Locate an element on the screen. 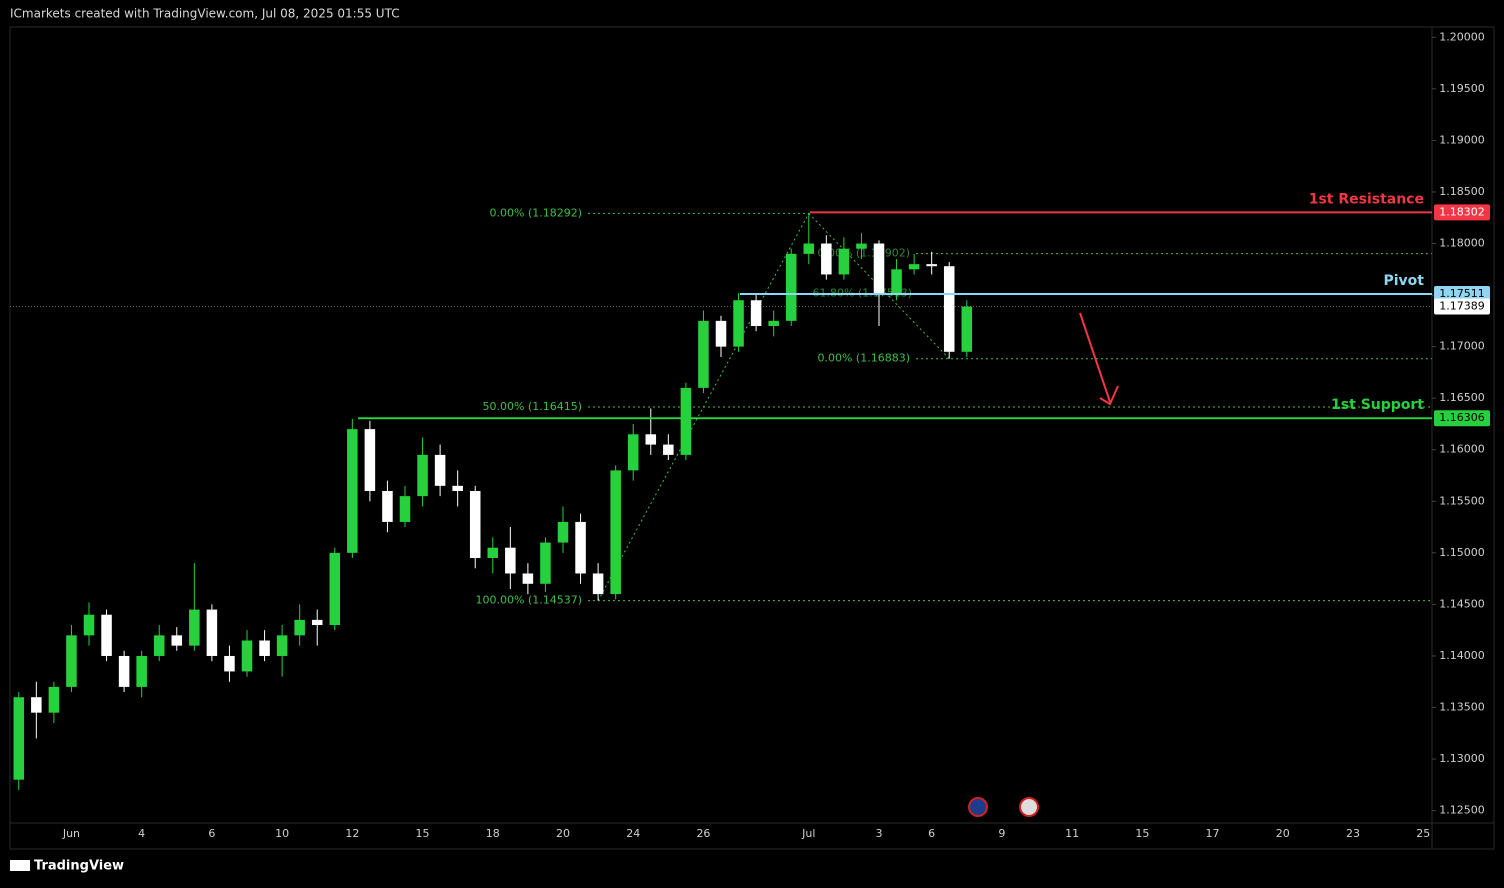  x-tick-label: 17 is located at coordinates (1213, 833).